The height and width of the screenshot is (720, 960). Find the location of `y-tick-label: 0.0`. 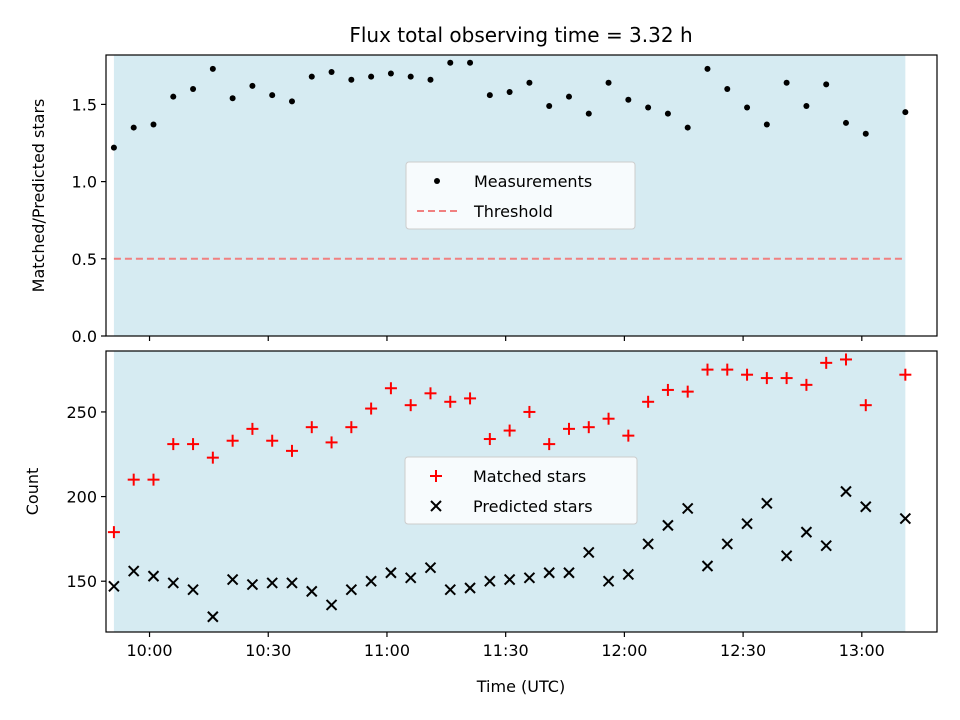

y-tick-label: 0.0 is located at coordinates (84, 336).